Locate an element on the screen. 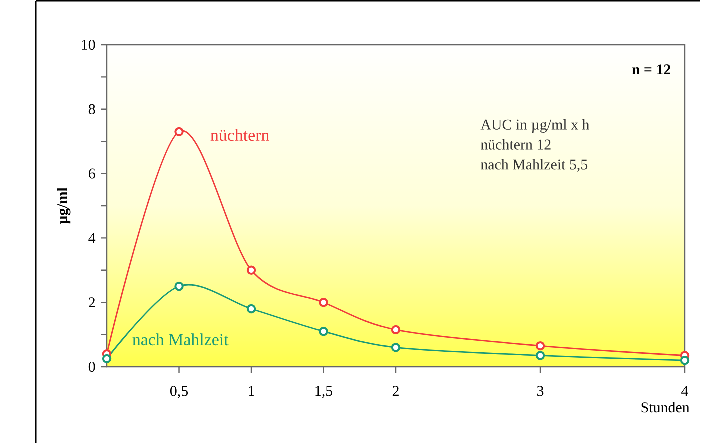 The height and width of the screenshot is (444, 701). x-tick-label: 3 is located at coordinates (540, 391).